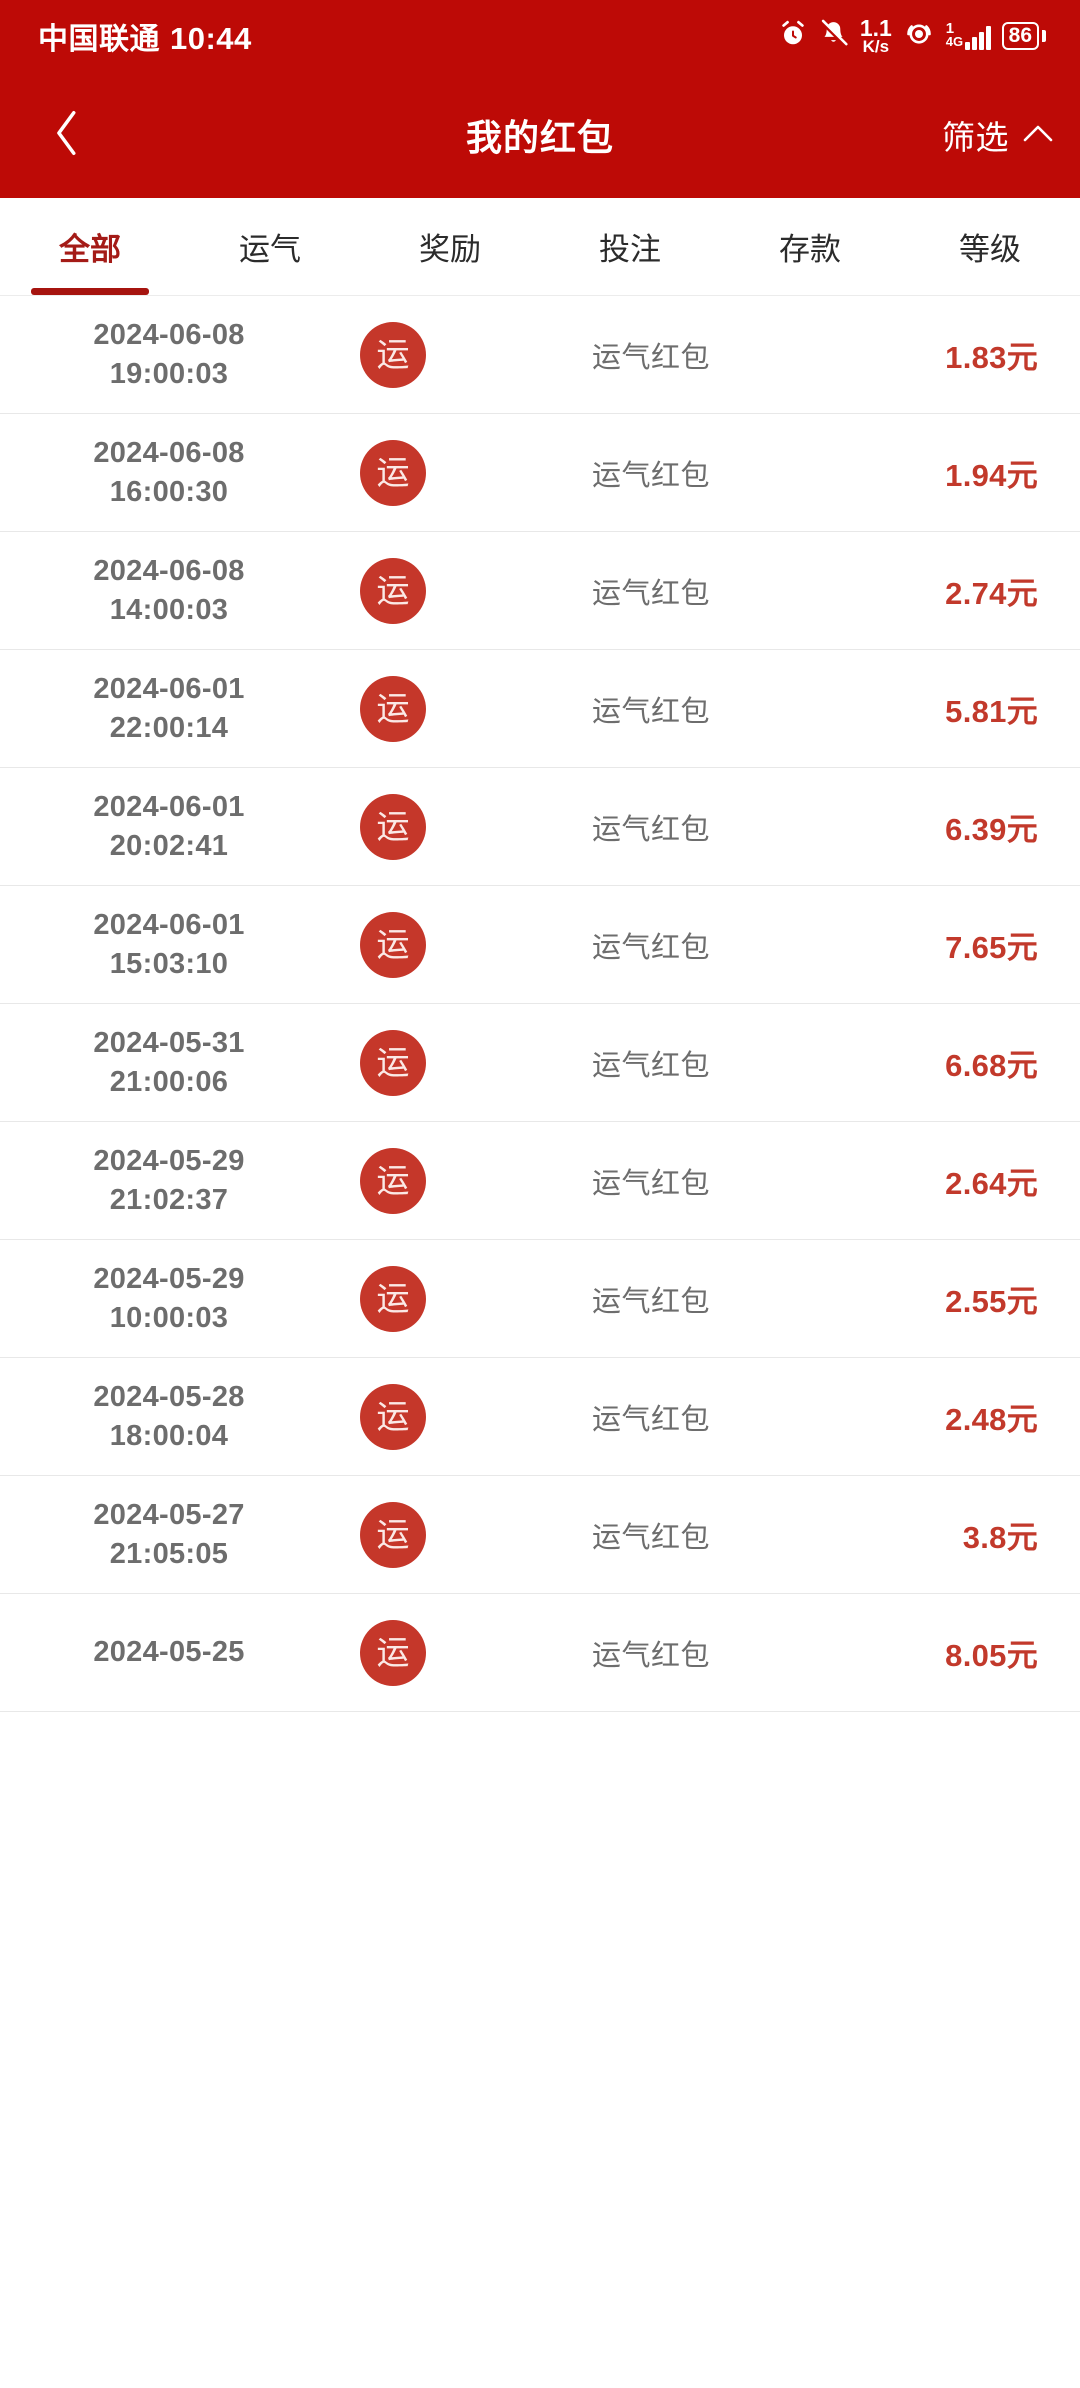  What do you see at coordinates (978, 38) in the screenshot?
I see `signal-strength-bars` at bounding box center [978, 38].